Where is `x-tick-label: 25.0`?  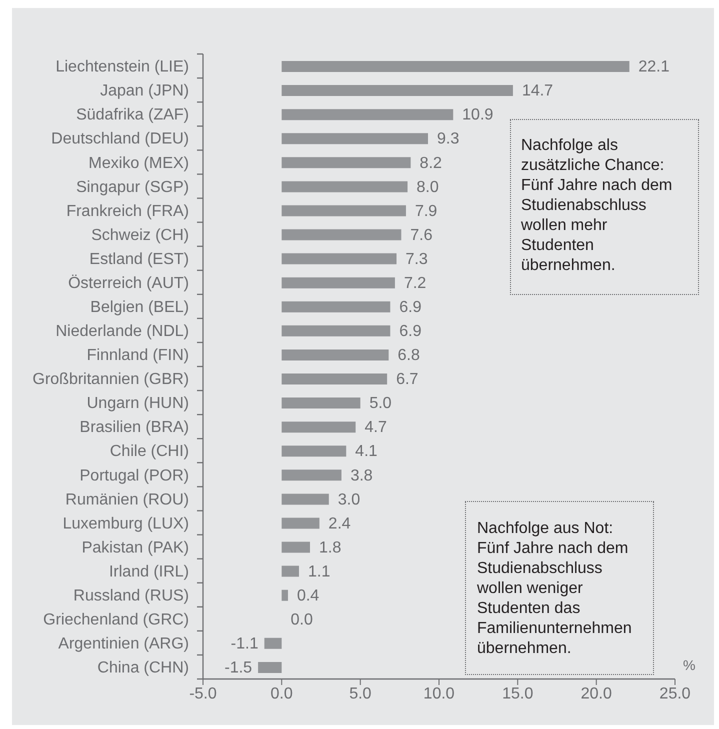
x-tick-label: 25.0 is located at coordinates (675, 693).